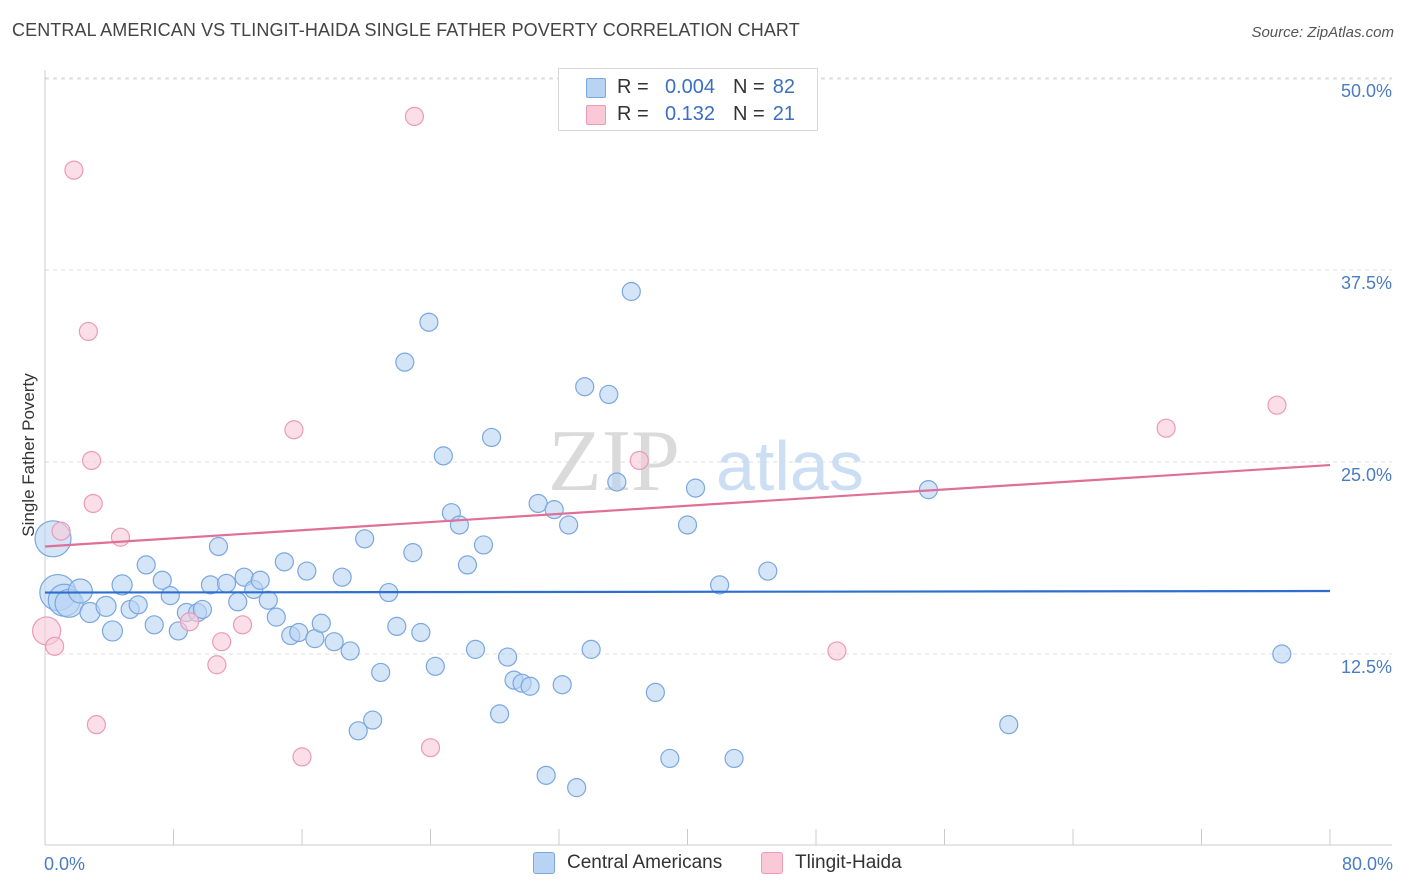 The width and height of the screenshot is (1406, 892). I want to click on legend-row-central-americans: R = 0.004 N = 82, so click(688, 87).